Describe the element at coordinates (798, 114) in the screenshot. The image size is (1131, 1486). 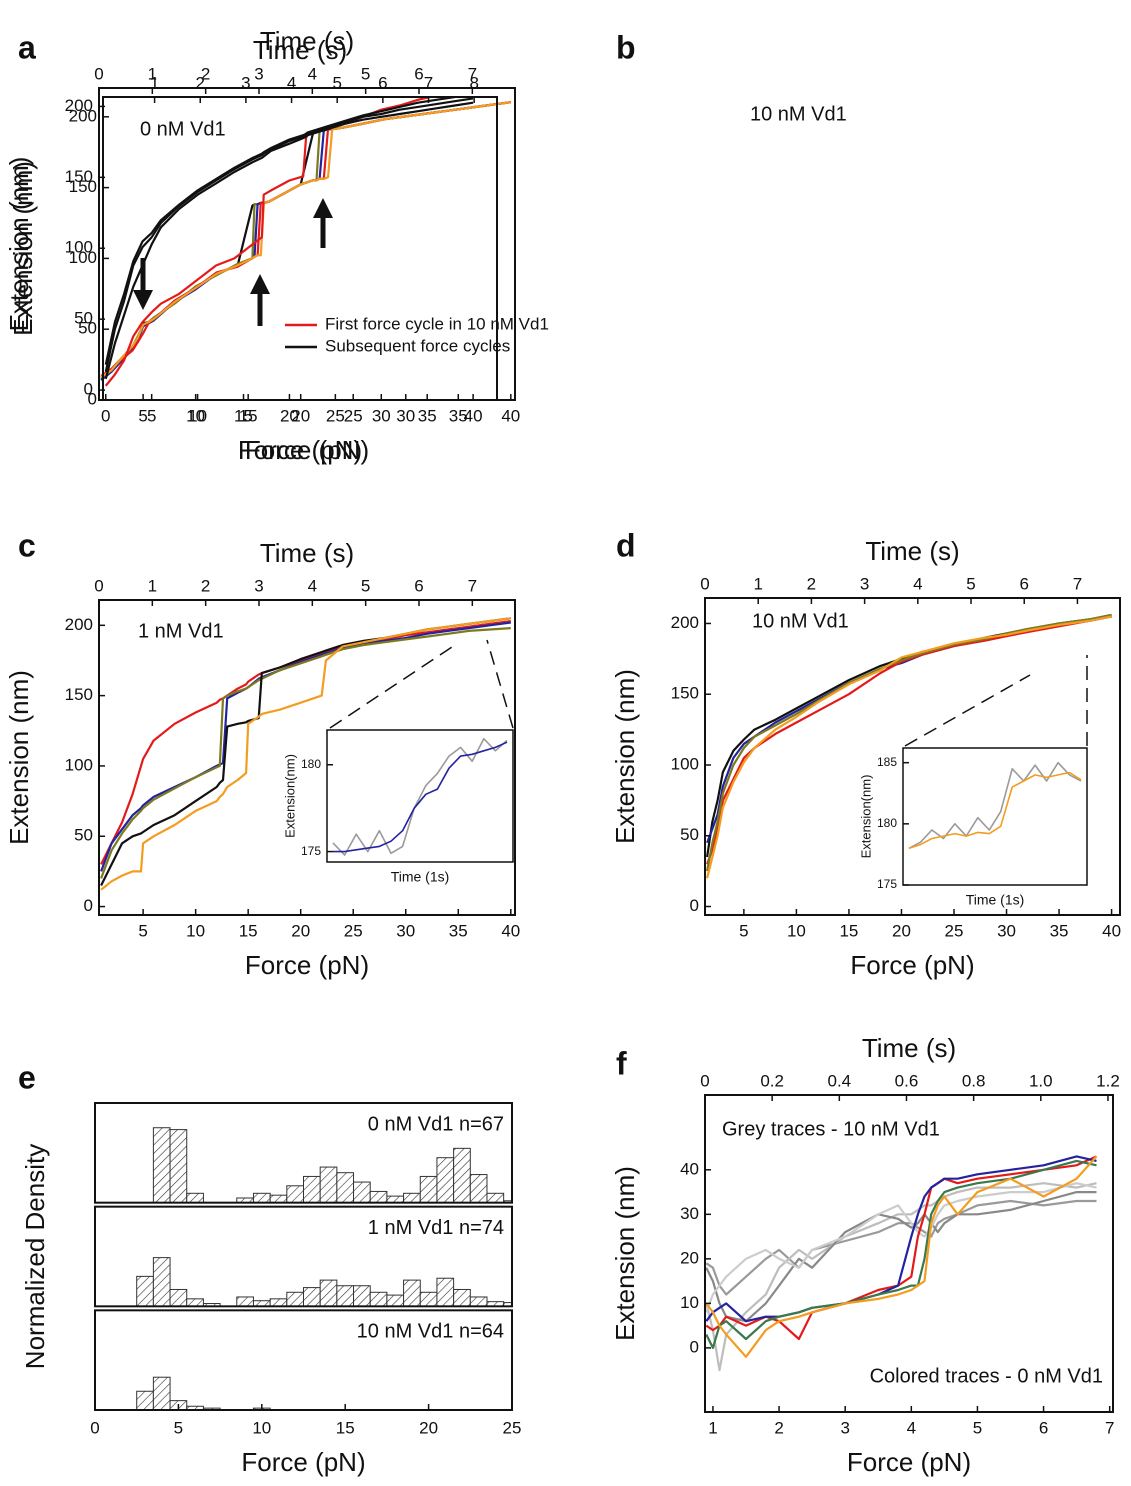
I see `annotation: 10 nM Vd1` at that location.